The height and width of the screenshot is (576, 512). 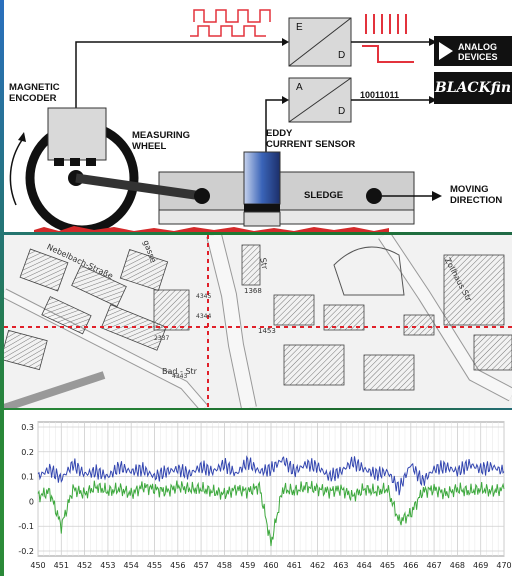 I want to click on y-tick-label: 0.1, so click(x=27, y=477).